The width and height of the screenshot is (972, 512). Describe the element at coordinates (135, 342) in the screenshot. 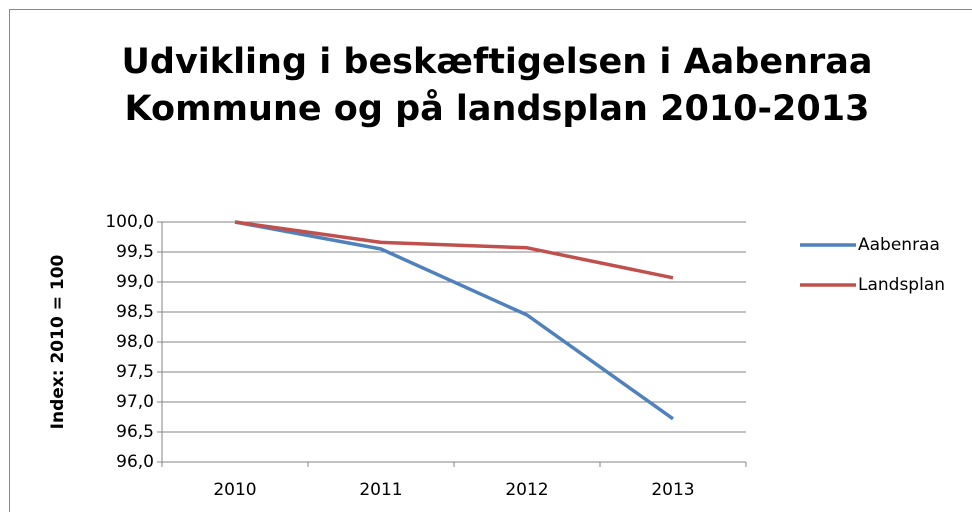

I see `y-tick-label: 98,0` at that location.